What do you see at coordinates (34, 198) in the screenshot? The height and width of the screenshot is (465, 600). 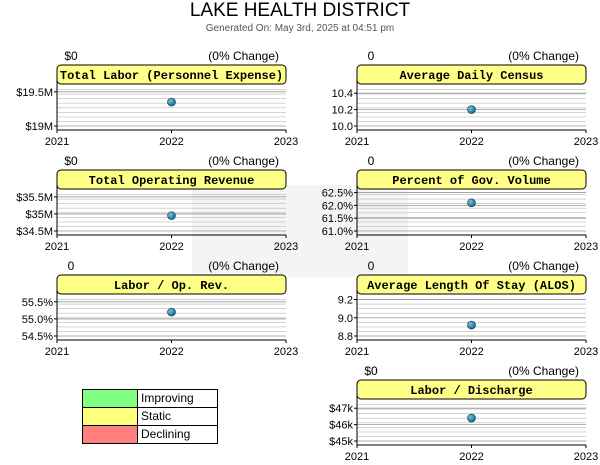 I see `y-tick-label: $35.5M` at bounding box center [34, 198].